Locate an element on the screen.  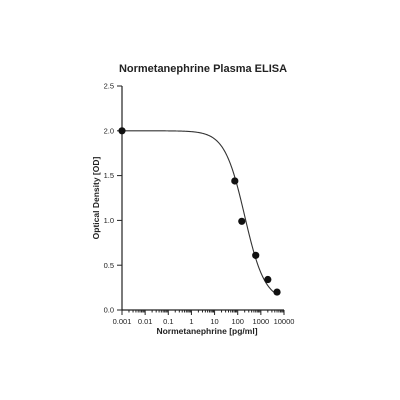
x-tick-label: 10000 is located at coordinates (284, 321).